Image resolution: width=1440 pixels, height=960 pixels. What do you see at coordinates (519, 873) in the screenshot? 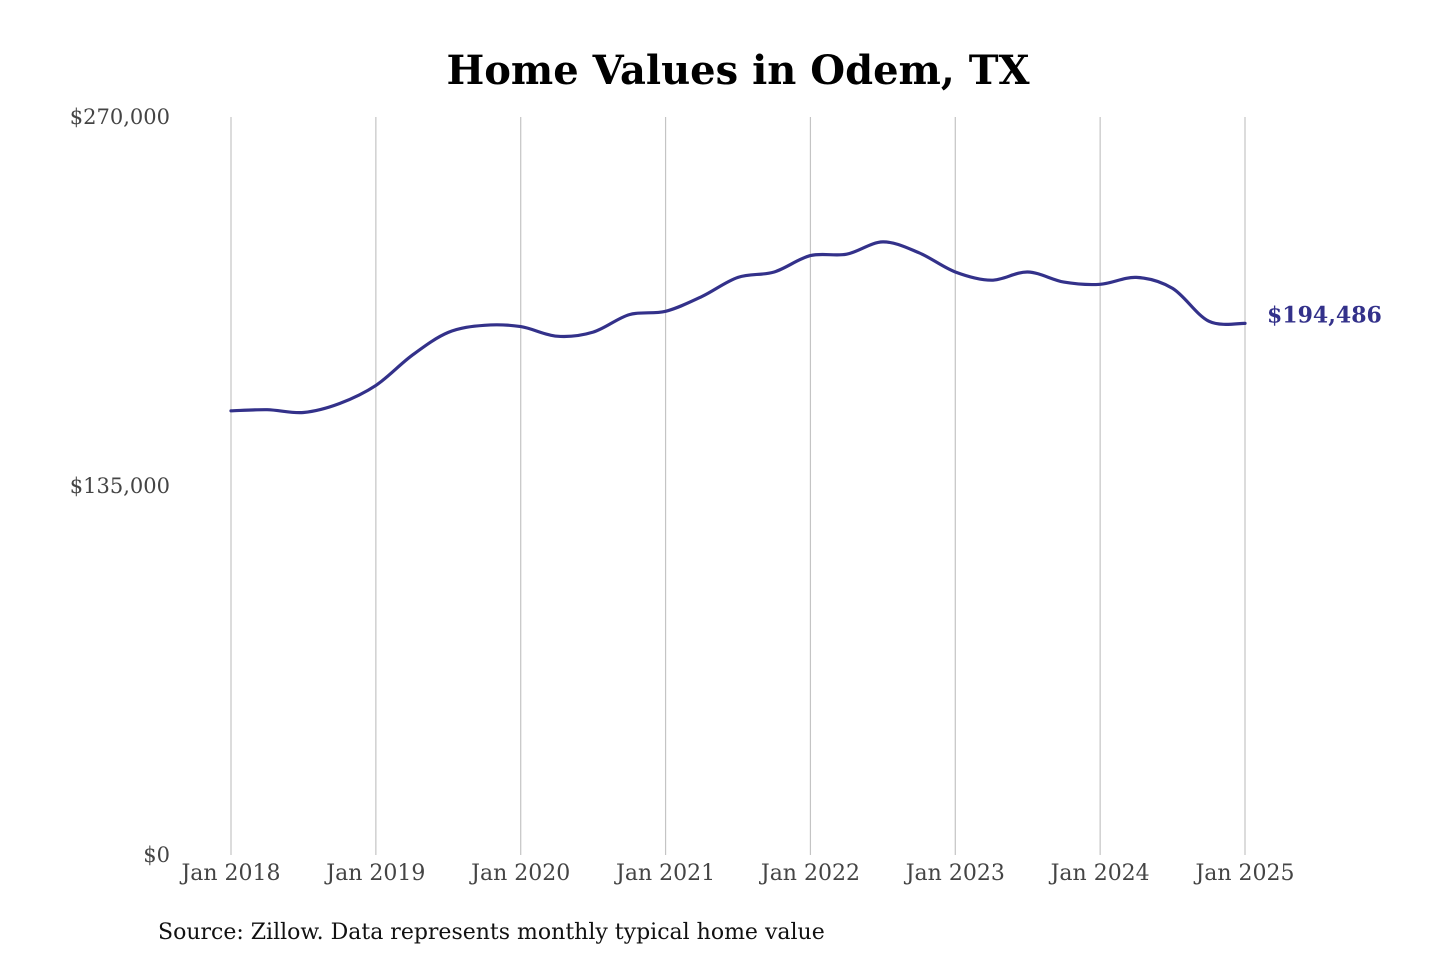
I see `x-tick-label: Jan 2020` at bounding box center [519, 873].